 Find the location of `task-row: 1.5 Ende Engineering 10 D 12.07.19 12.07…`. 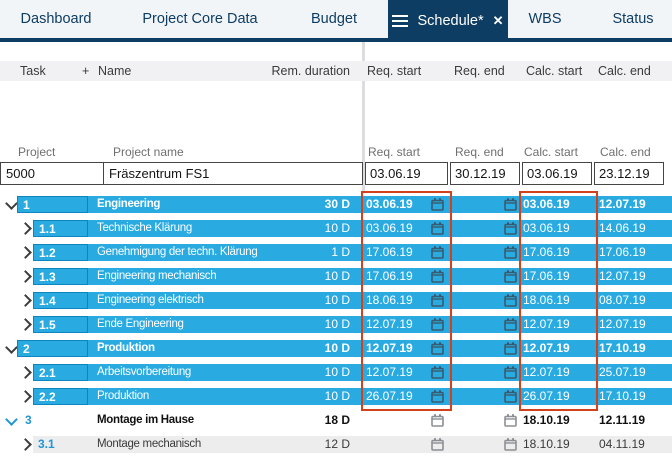

task-row: 1.5 Ende Engineering 10 D 12.07.19 12.07… is located at coordinates (336, 324).